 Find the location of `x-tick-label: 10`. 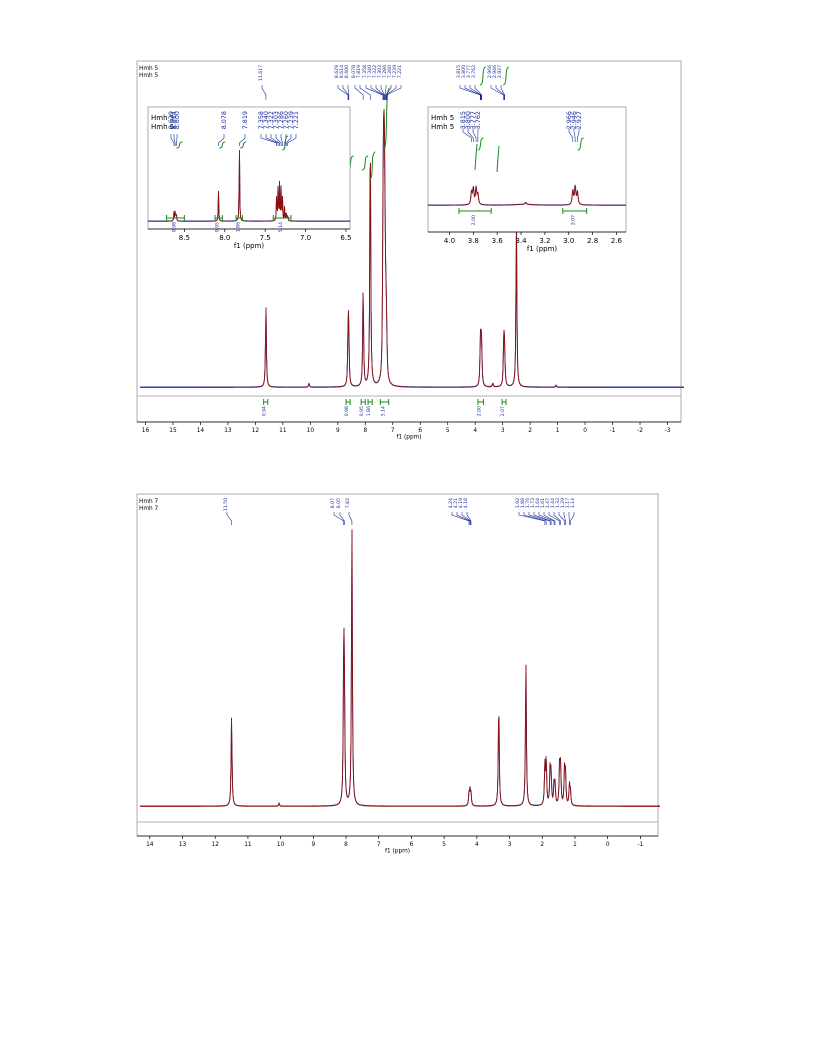

x-tick-label: 10 is located at coordinates (281, 845).